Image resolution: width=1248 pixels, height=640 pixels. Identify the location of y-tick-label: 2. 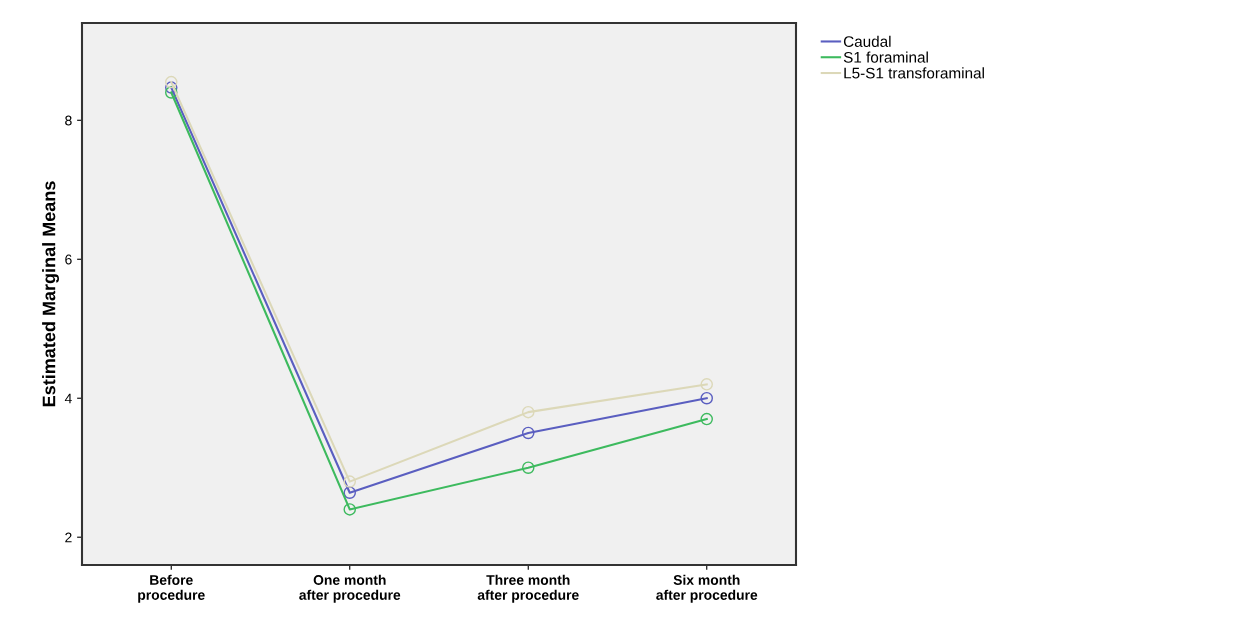
(68, 537).